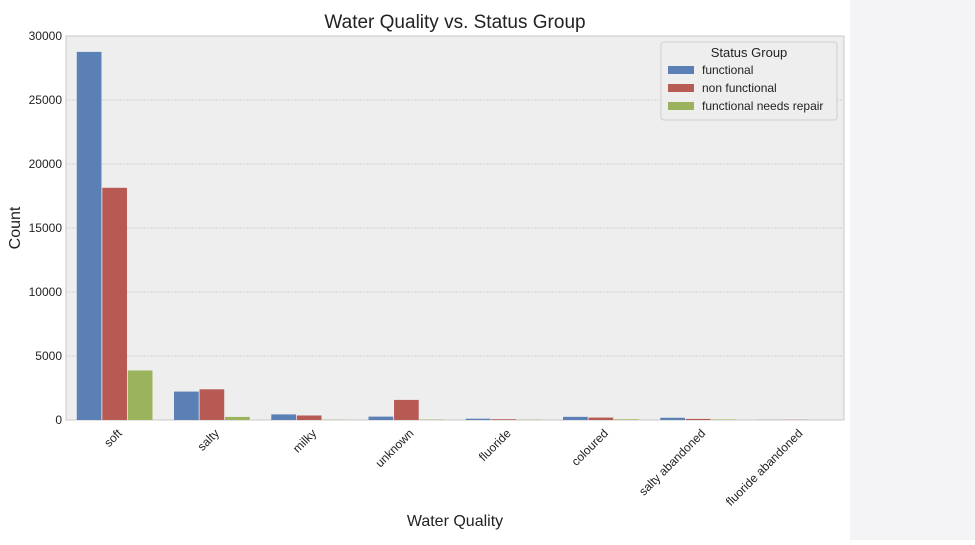 The image size is (975, 545). I want to click on bar-unknown-non-functional, so click(406, 410).